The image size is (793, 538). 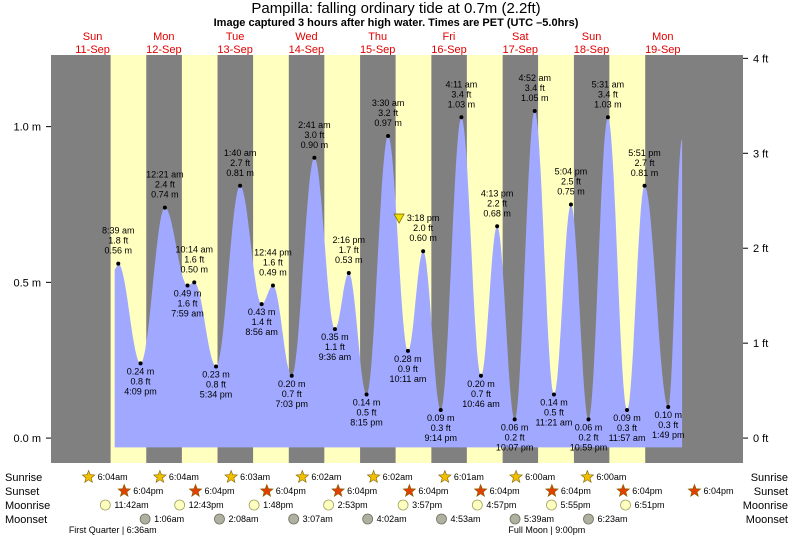 What do you see at coordinates (589, 447) in the screenshot?
I see `tide-label-time: 10:59 pm` at bounding box center [589, 447].